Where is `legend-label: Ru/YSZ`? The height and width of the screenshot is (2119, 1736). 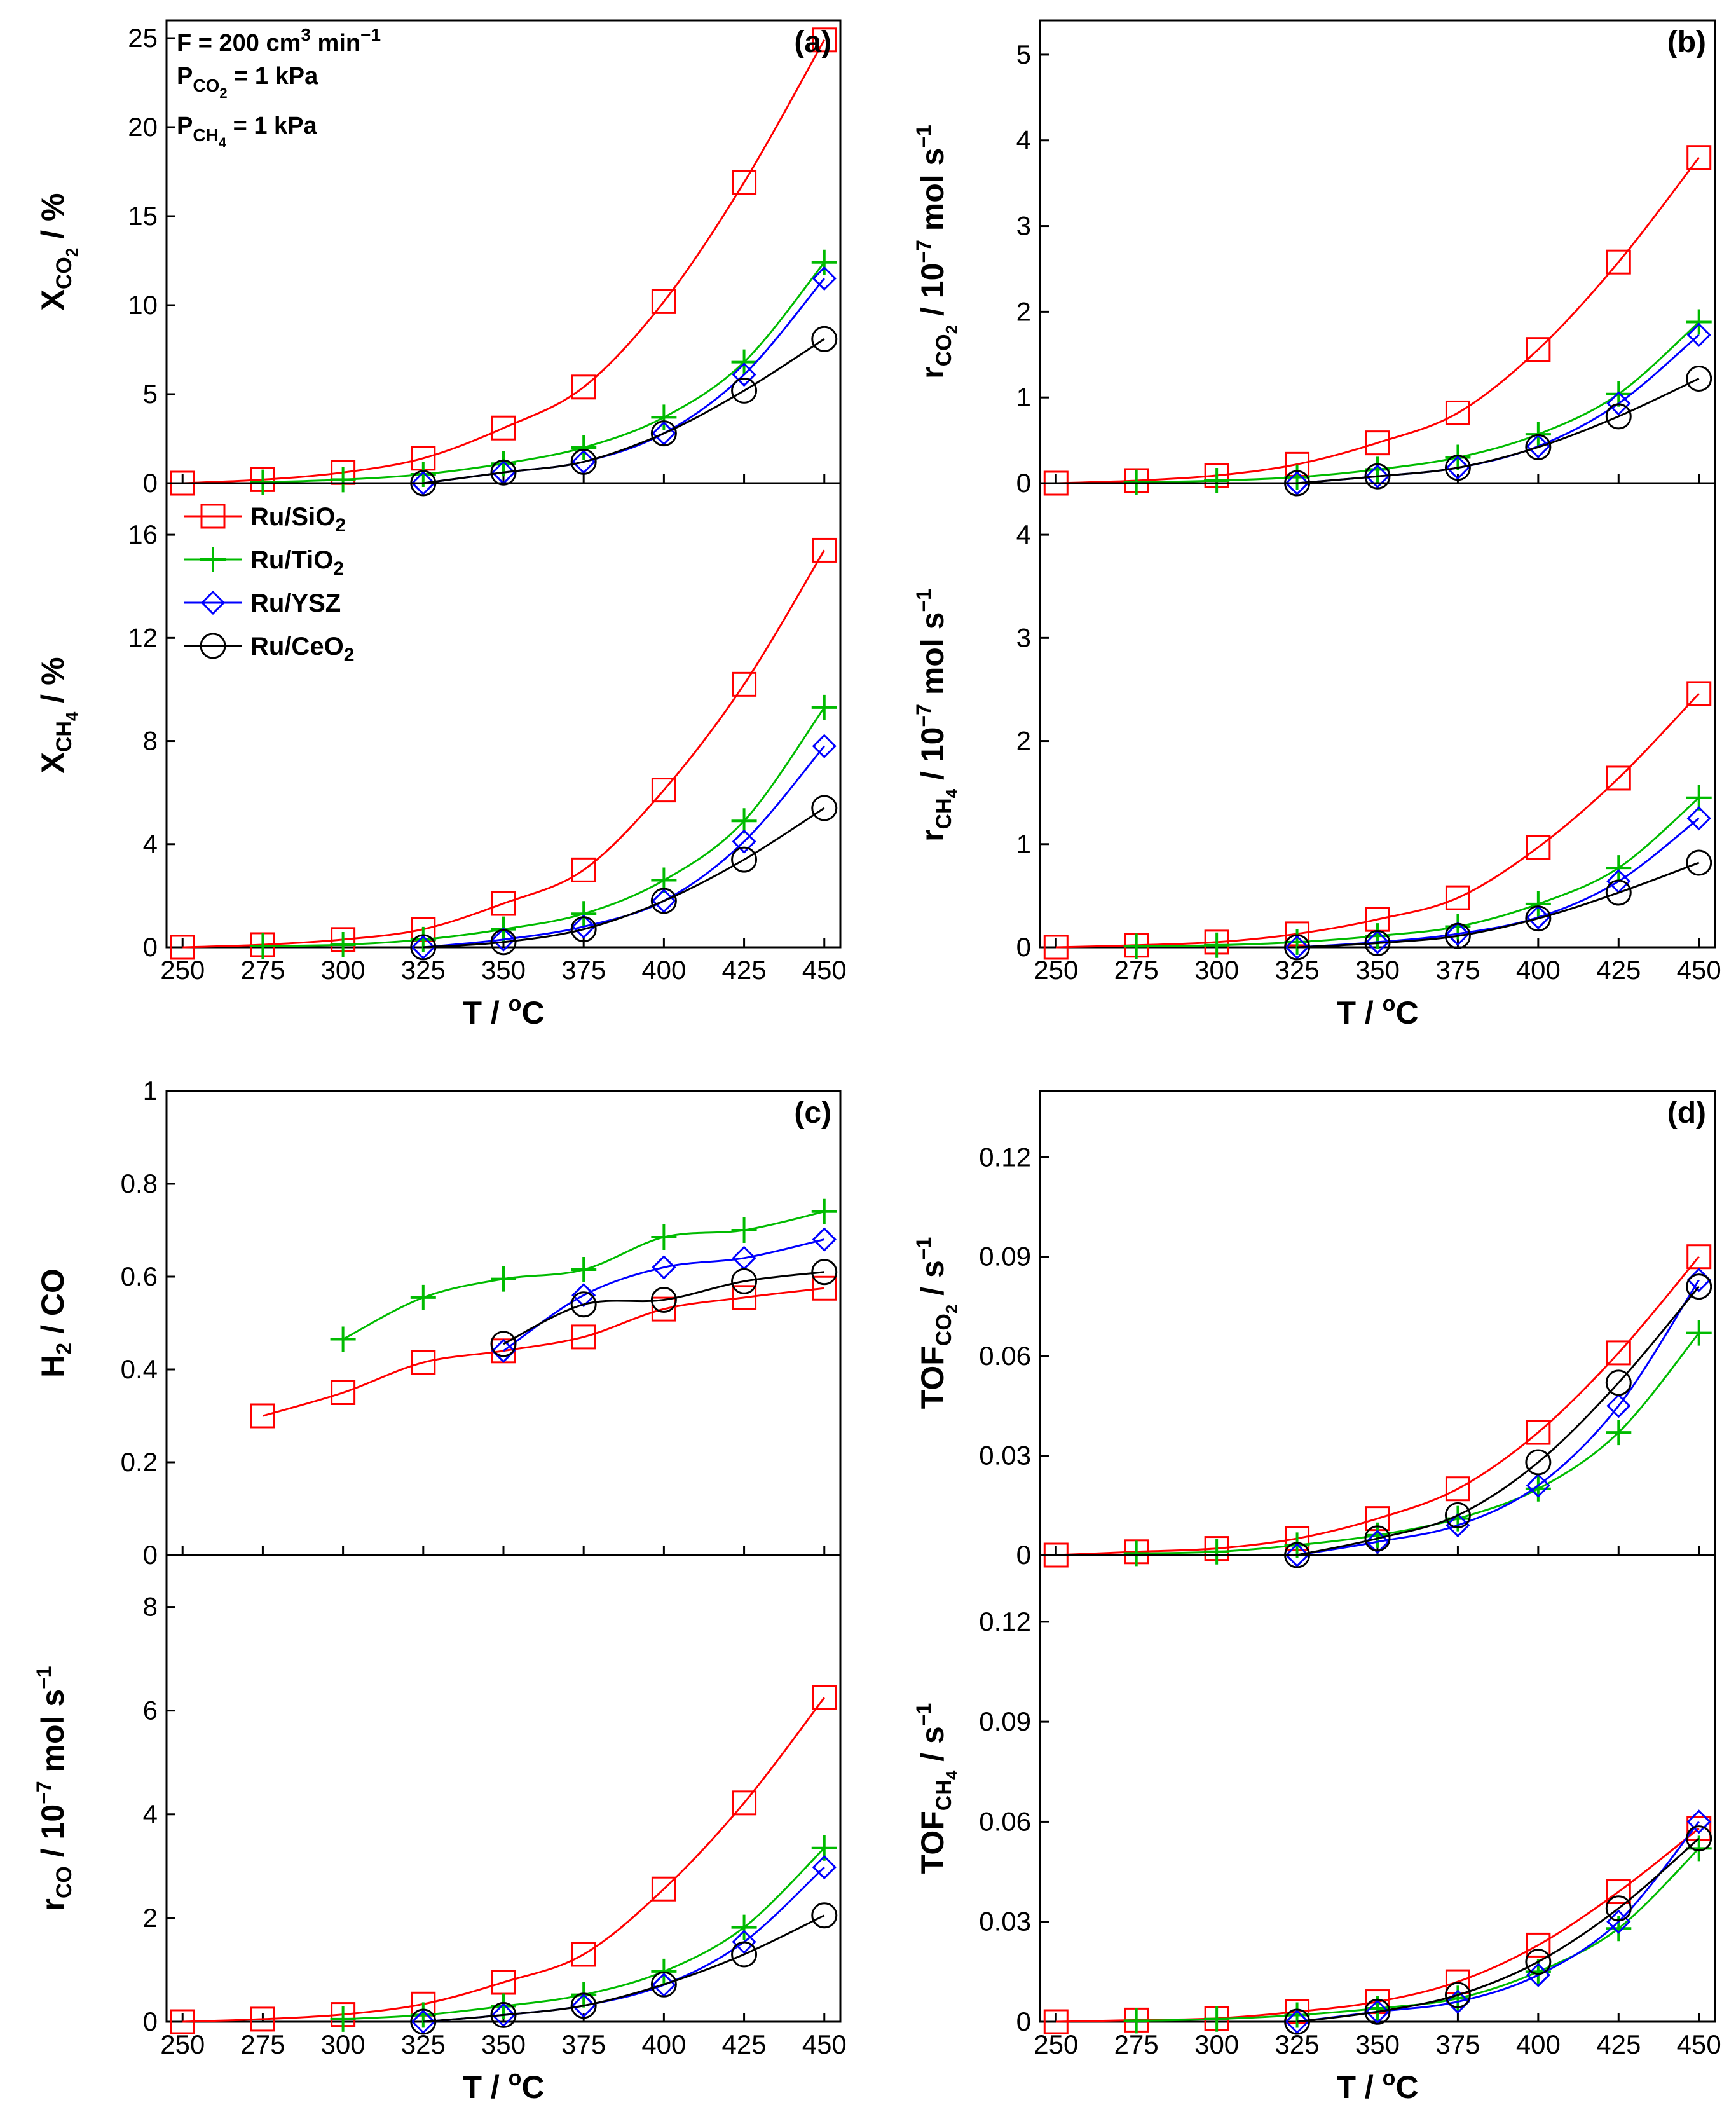 legend-label: Ru/YSZ is located at coordinates (295, 603).